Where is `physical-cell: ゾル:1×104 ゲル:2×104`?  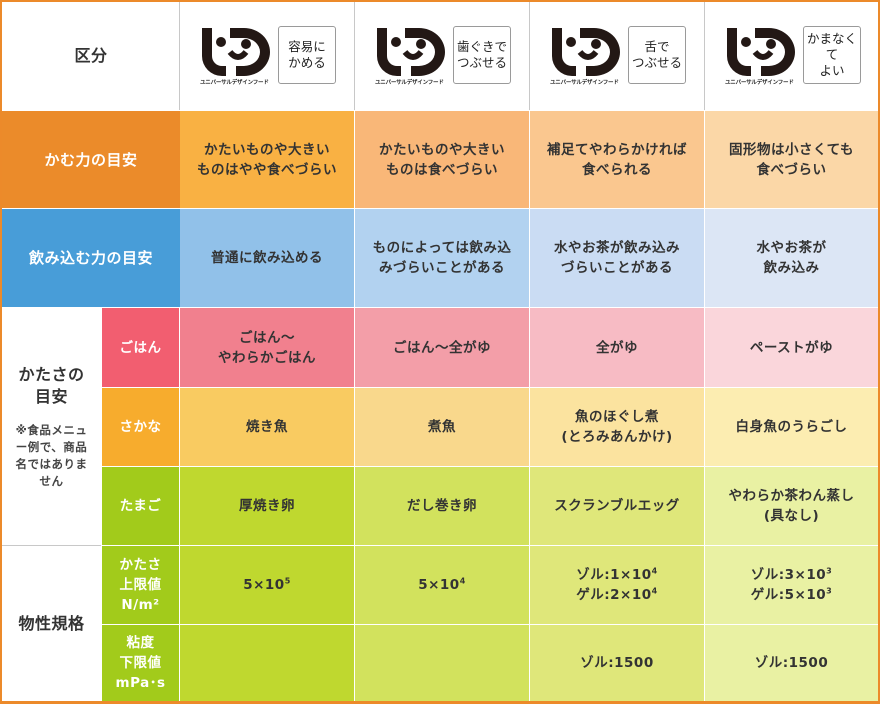 physical-cell: ゾル:1×104 ゲル:2×104 is located at coordinates (617, 585).